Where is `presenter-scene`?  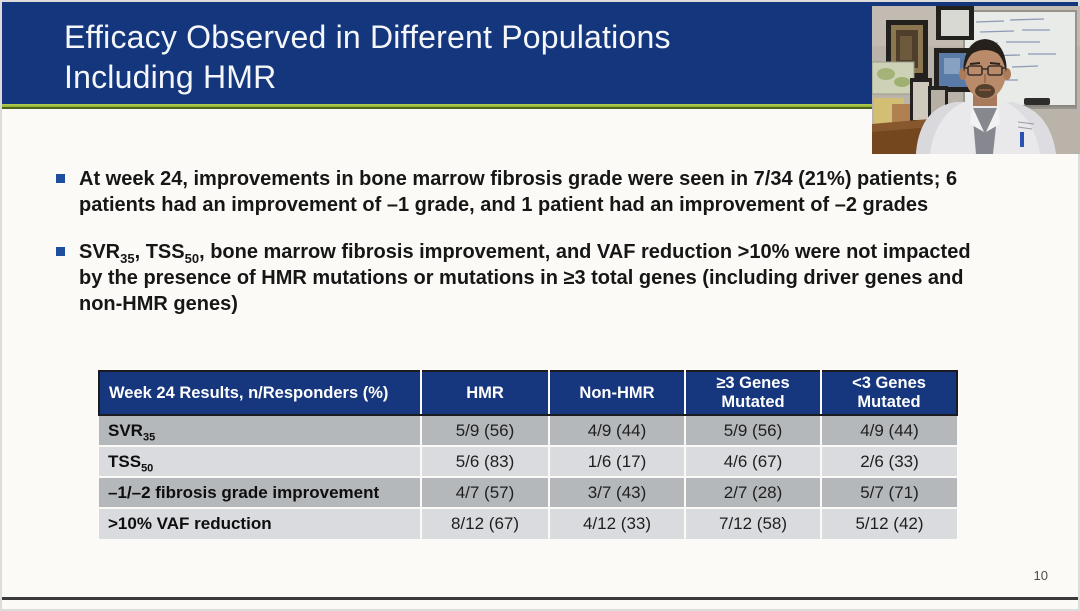
presenter-scene is located at coordinates (976, 80).